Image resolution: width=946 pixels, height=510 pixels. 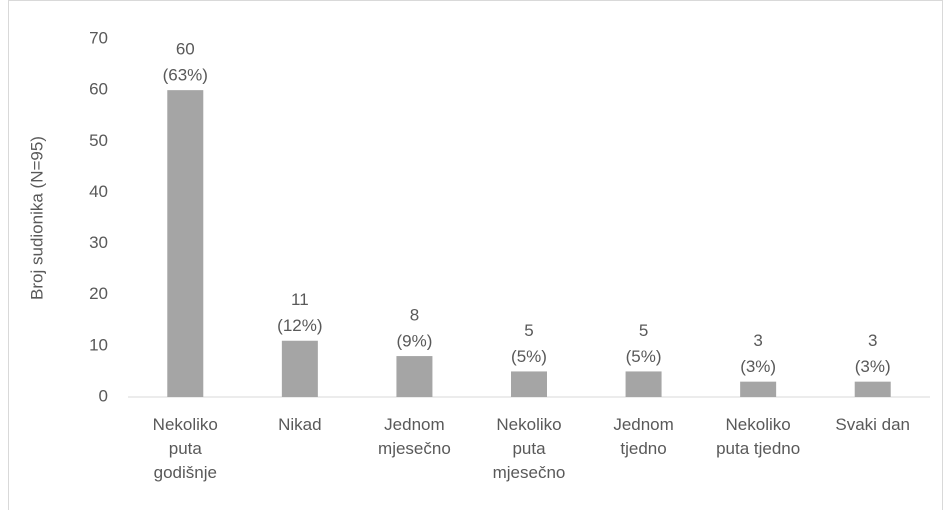 I want to click on y-tick-label: 0, so click(x=103, y=395).